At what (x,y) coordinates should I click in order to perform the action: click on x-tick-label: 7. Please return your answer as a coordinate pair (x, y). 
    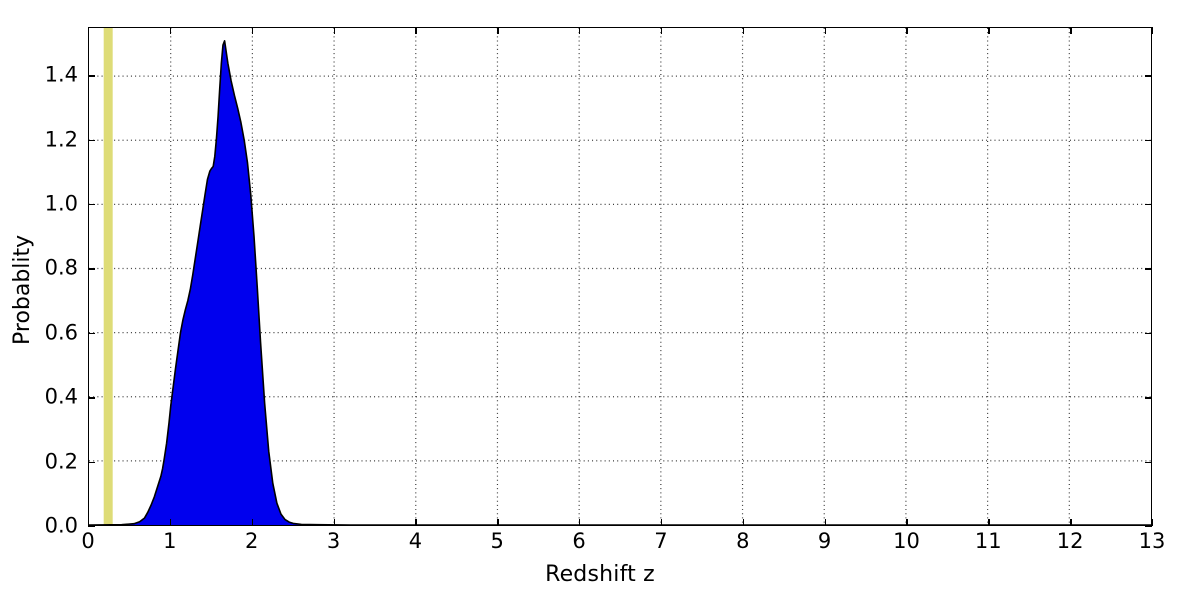
    Looking at the image, I should click on (661, 541).